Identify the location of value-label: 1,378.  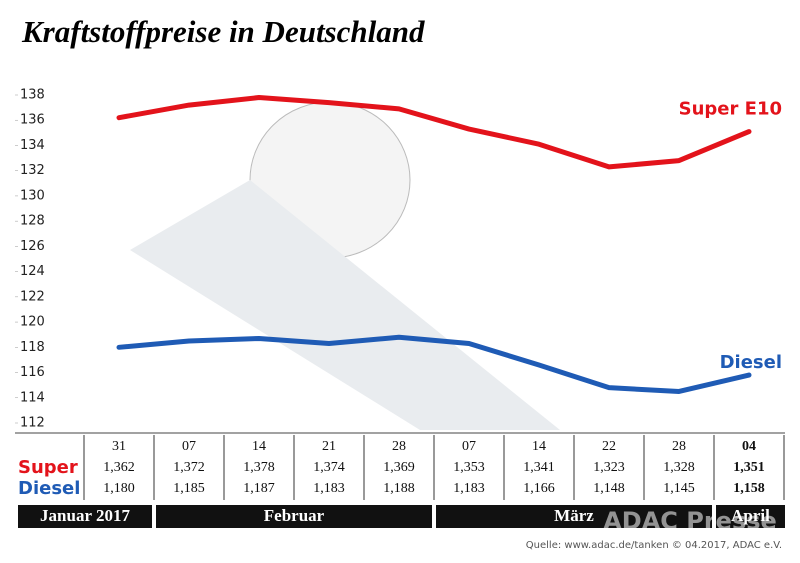
(259, 467).